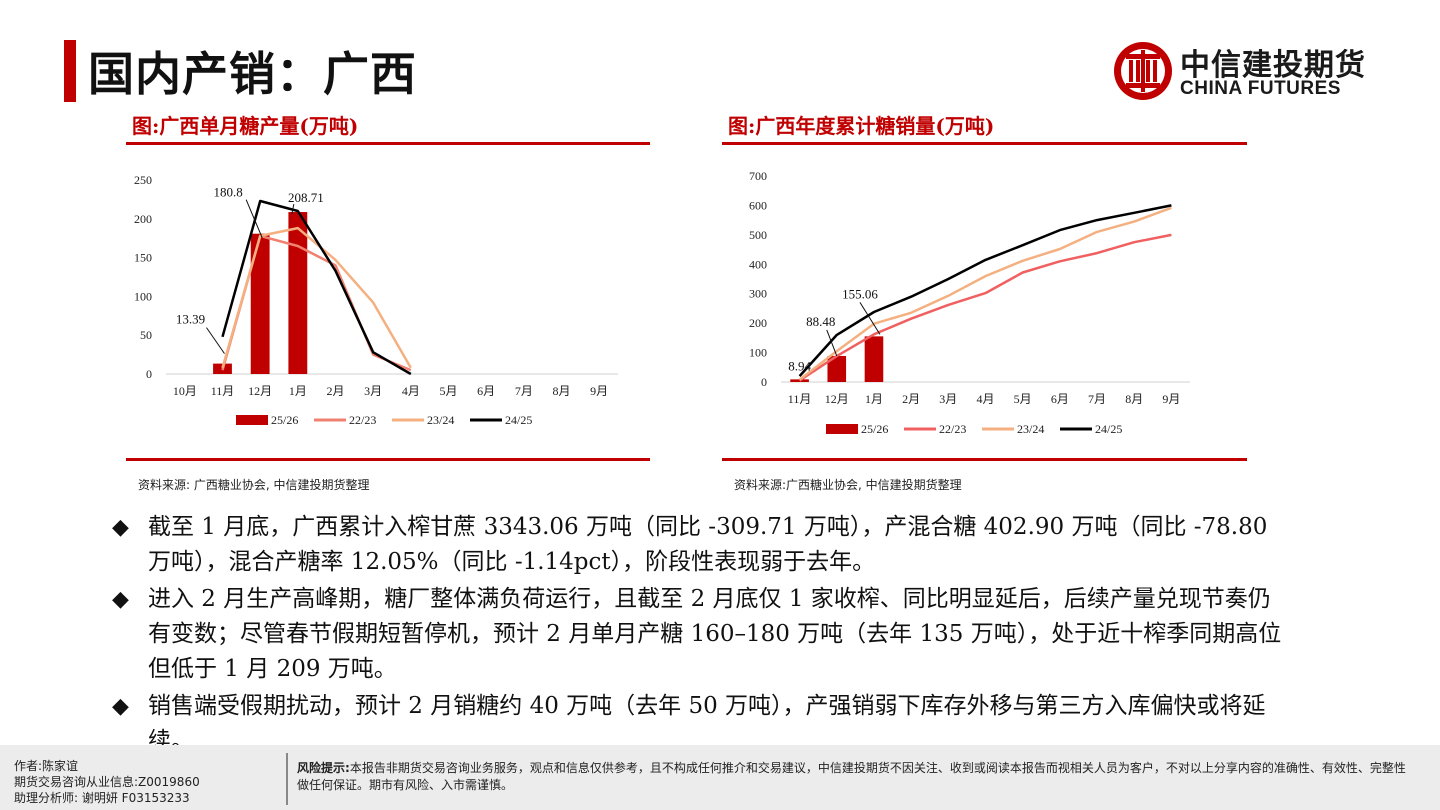 The image size is (1440, 810). Describe the element at coordinates (228, 192) in the screenshot. I see `data-label: 180.8` at that location.